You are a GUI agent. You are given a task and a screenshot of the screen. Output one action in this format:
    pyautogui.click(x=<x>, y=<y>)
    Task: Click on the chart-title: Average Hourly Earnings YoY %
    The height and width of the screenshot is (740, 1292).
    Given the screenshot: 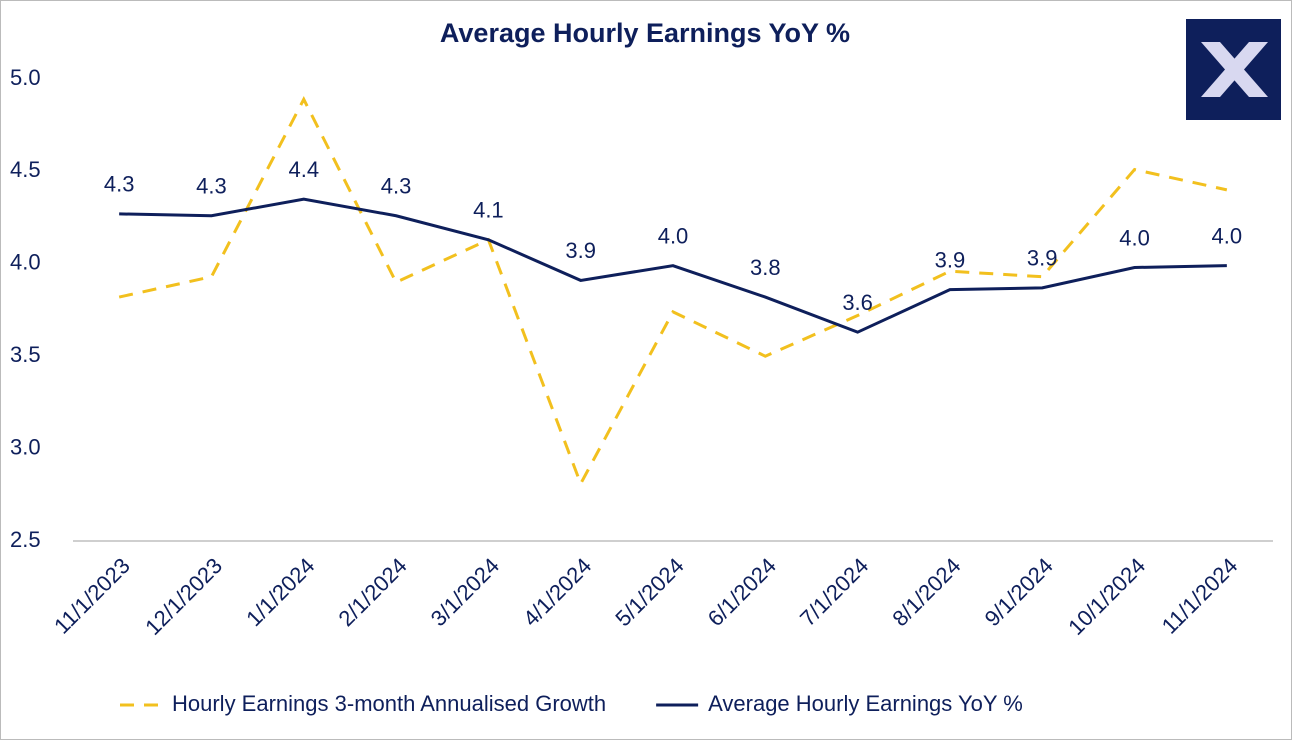 What is the action you would take?
    pyautogui.click(x=645, y=33)
    